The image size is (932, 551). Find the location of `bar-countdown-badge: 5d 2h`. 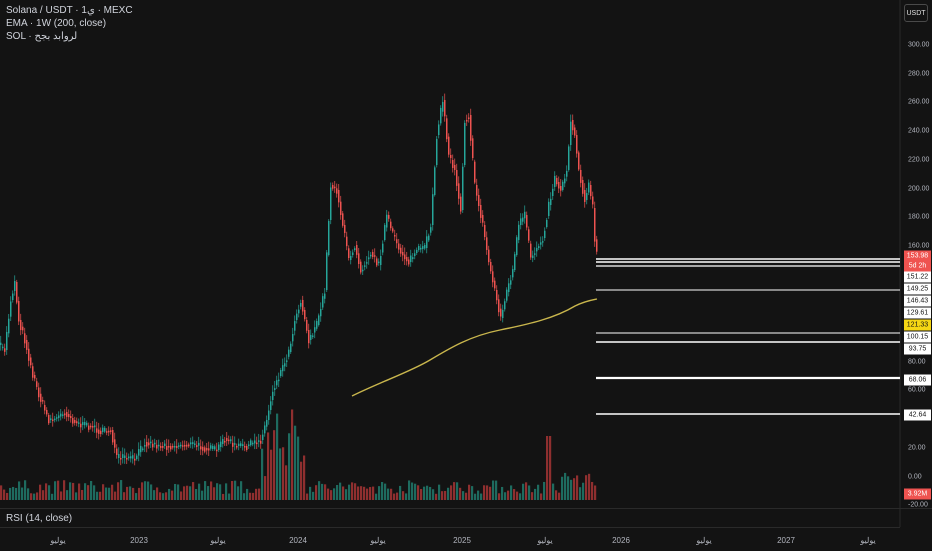

bar-countdown-badge: 5d 2h is located at coordinates (917, 266).